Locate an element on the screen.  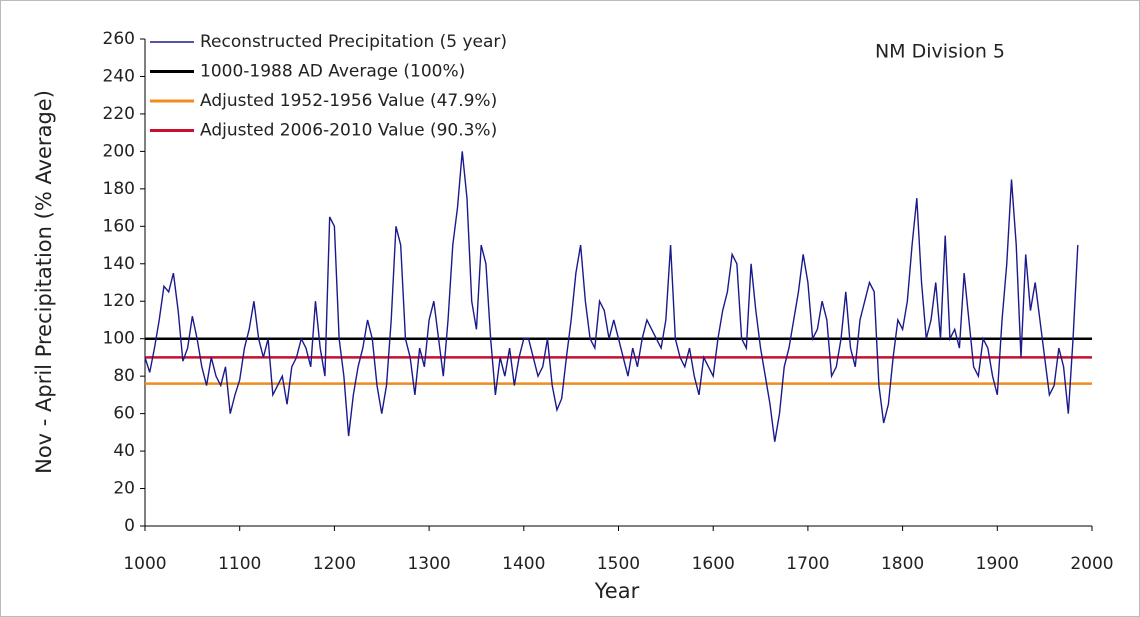
y-axis-title: Nov - April Precipitation (% Average) is located at coordinates (44, 282).